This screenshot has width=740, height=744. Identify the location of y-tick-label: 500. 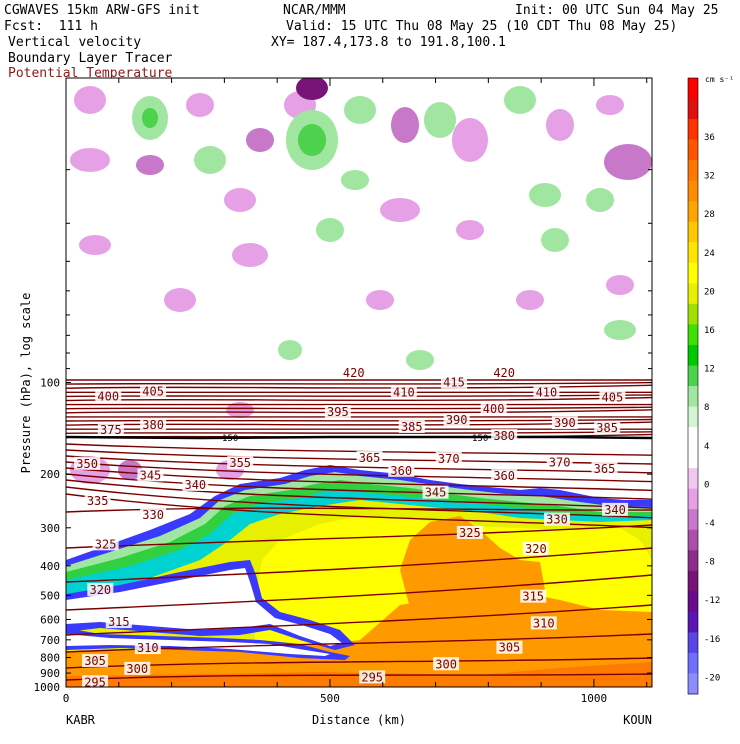
(50, 595).